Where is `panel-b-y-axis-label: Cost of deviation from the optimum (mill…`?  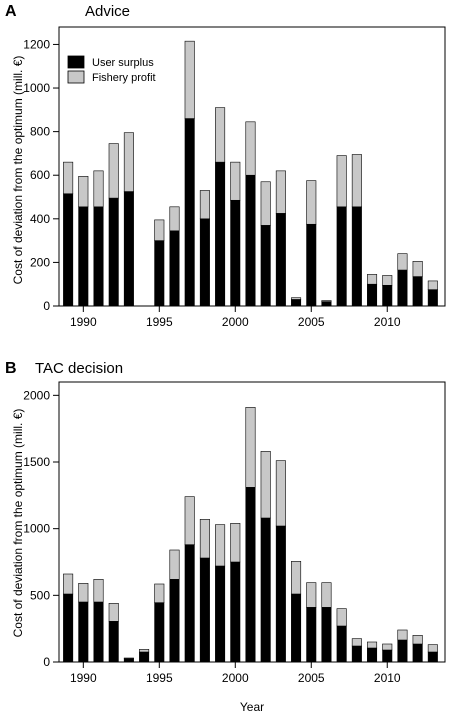 panel-b-y-axis-label: Cost of deviation from the optimum (mill… is located at coordinates (18, 523).